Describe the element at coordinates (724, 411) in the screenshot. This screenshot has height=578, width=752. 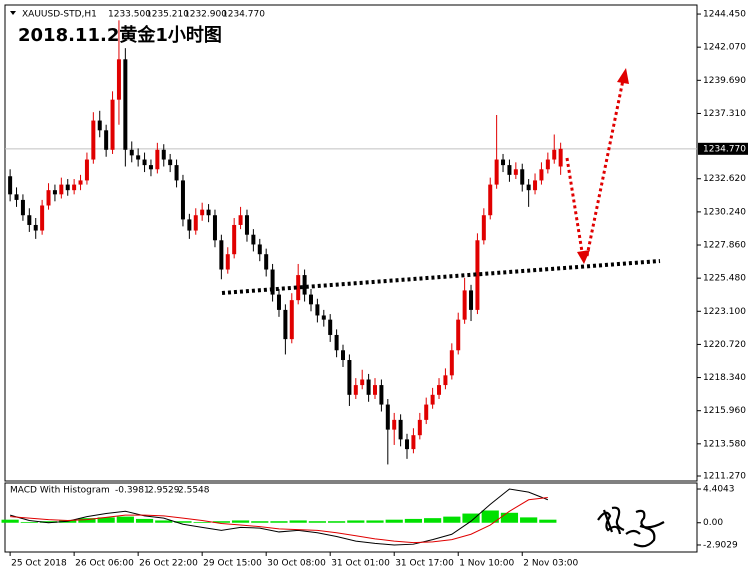
I see `y-tick-label: 1215.960` at that location.